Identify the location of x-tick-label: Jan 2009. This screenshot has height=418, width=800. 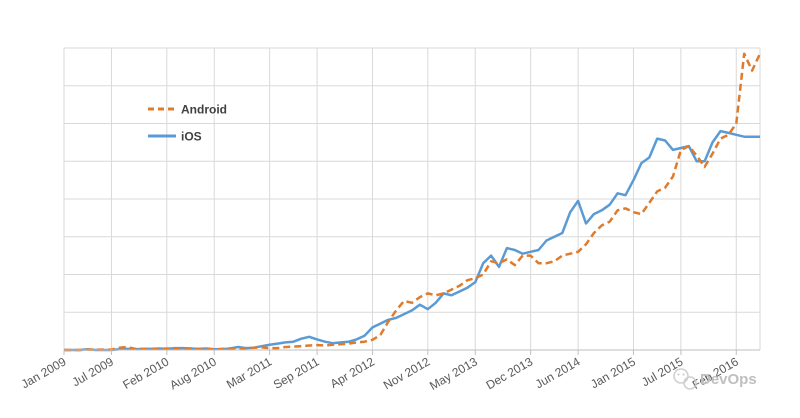
(44, 372).